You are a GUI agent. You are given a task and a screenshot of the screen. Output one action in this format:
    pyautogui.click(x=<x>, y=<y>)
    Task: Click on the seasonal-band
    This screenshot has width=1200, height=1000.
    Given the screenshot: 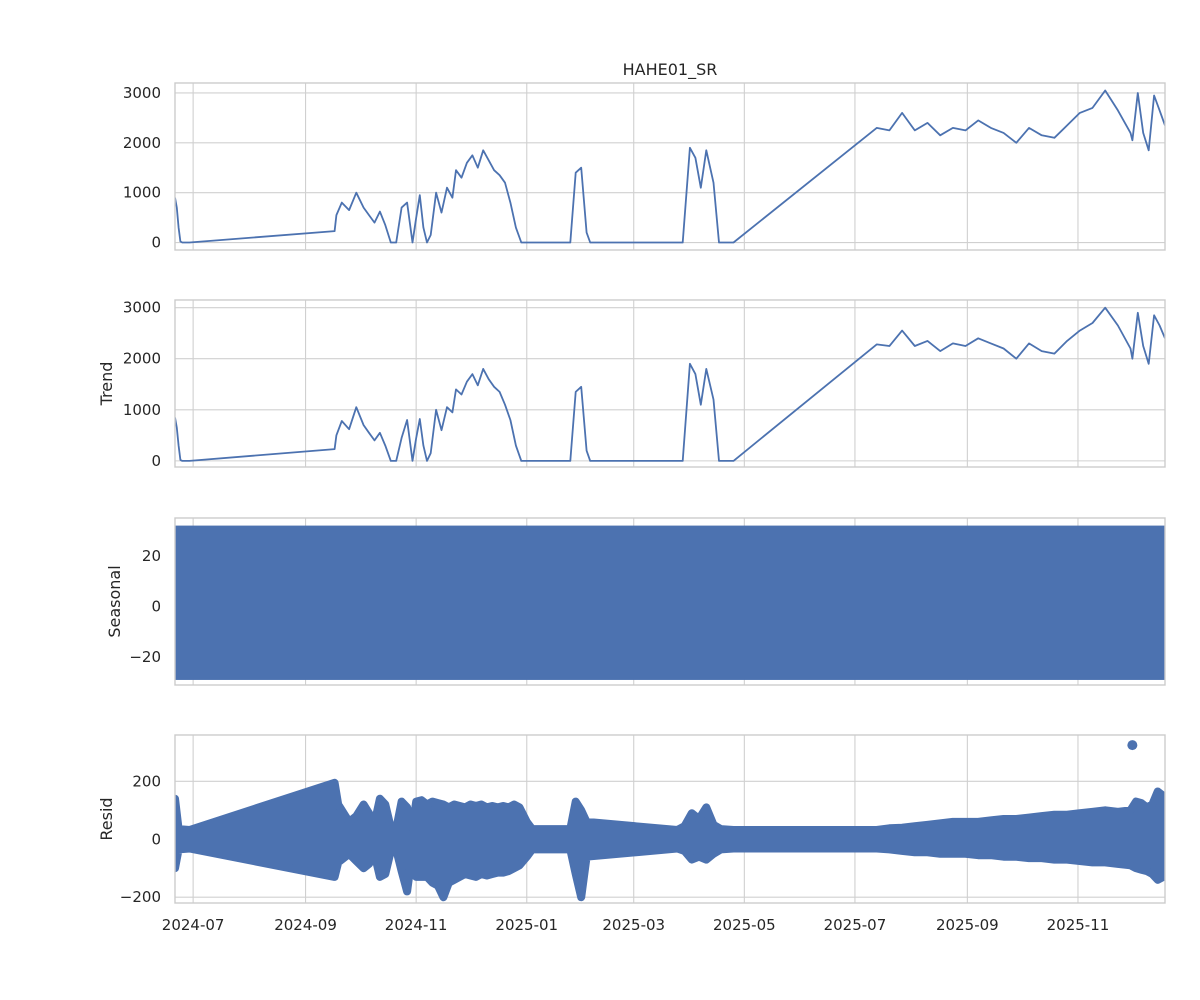 What is the action you would take?
    pyautogui.click(x=670, y=602)
    